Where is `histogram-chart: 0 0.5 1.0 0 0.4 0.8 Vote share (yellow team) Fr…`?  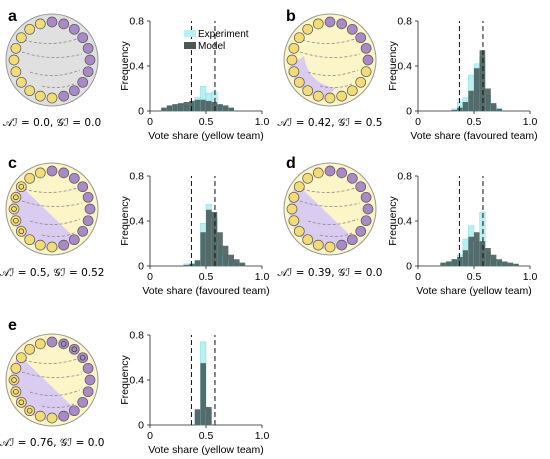
histogram-chart: 0 0.5 1.0 0 0.4 0.8 Vote share (yellow team) Fr… is located at coordinates (194, 393).